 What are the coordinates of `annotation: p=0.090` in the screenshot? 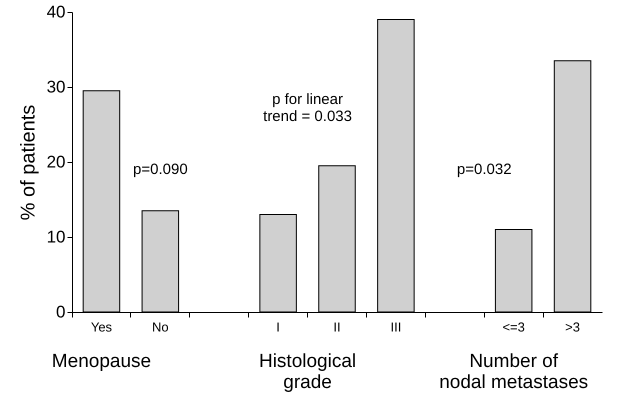 It's located at (160, 169).